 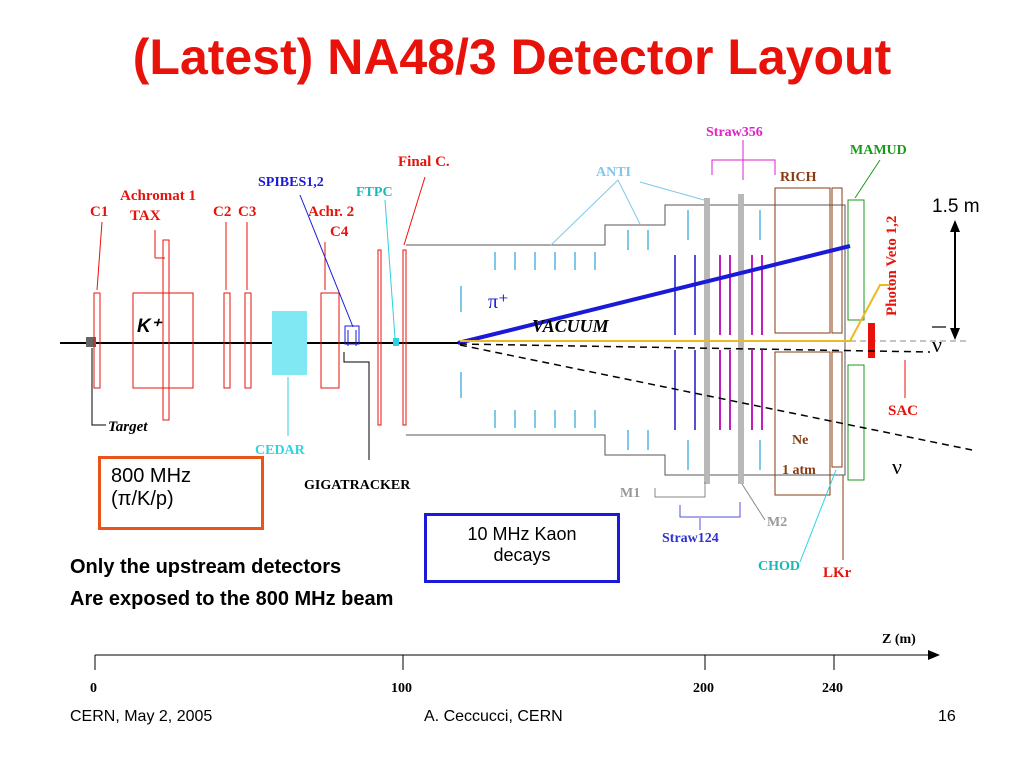 I want to click on label-rich: RICH, so click(x=798, y=177).